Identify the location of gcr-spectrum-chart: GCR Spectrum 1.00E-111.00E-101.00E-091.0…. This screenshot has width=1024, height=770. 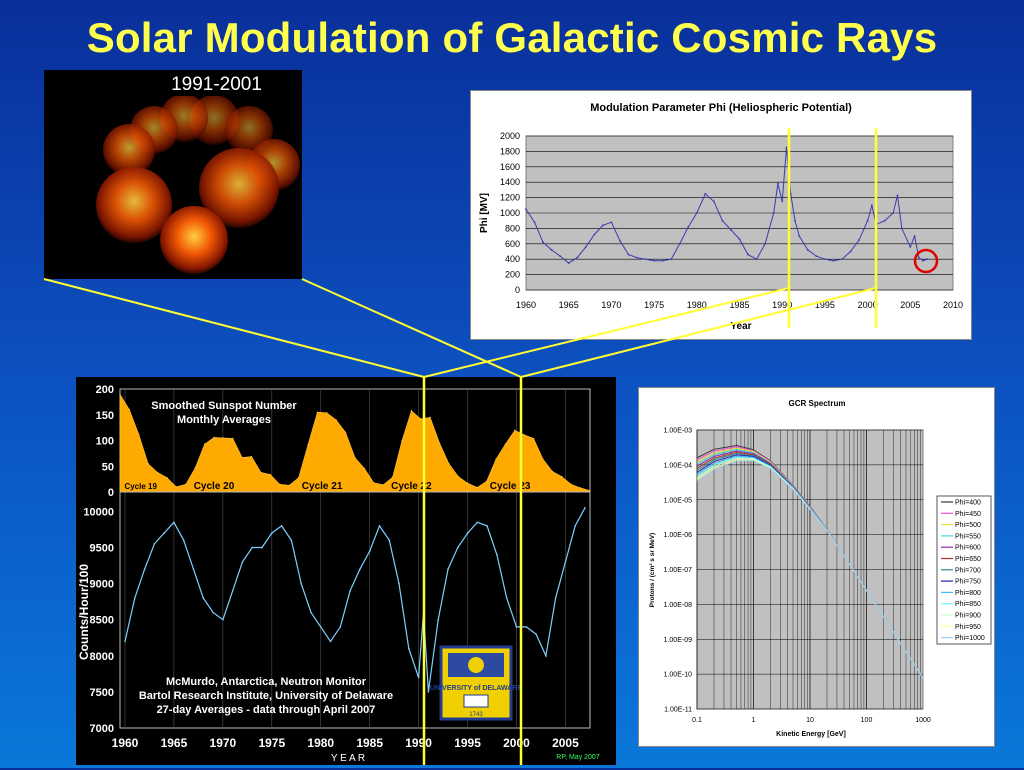
(820, 568).